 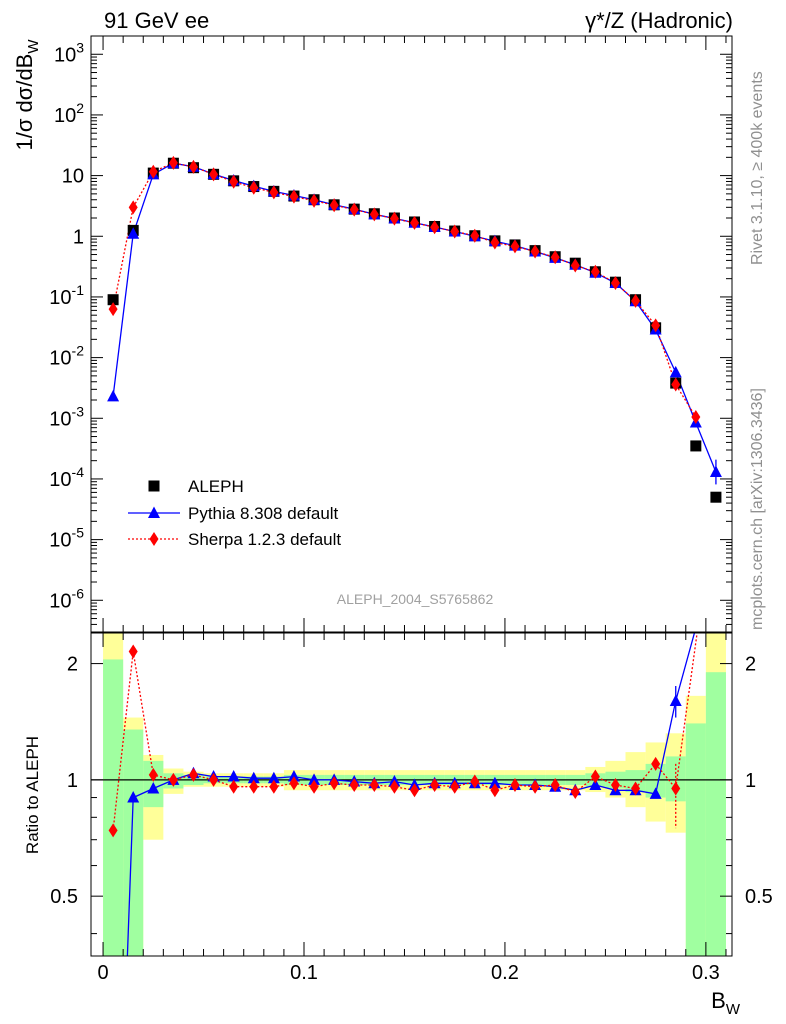 What do you see at coordinates (66, 598) in the screenshot?
I see `y-tick-label: 10⁻⁶` at bounding box center [66, 598].